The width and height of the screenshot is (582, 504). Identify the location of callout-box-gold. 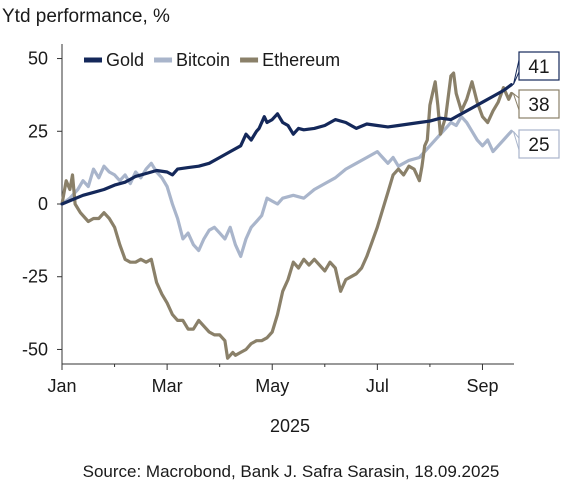
(539, 66).